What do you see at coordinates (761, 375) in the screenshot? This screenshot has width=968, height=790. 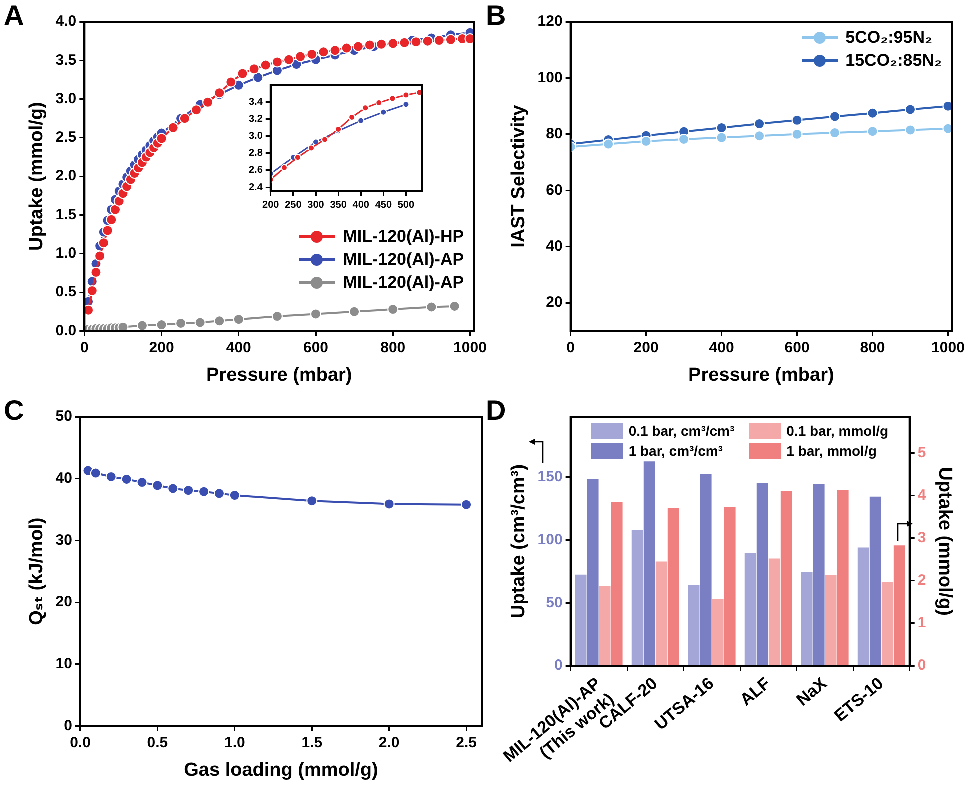 I see `x-axis-title: Pressure (mbar)` at bounding box center [761, 375].